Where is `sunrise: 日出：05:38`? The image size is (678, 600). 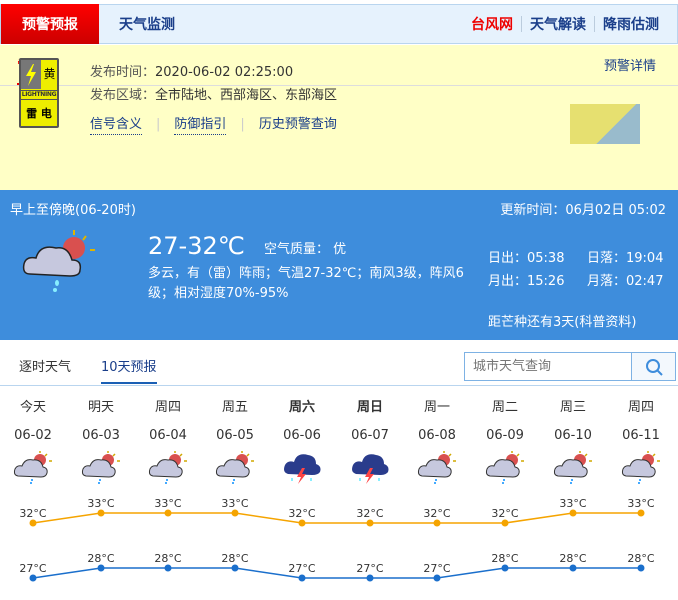 sunrise: 日出：05:38 is located at coordinates (526, 258).